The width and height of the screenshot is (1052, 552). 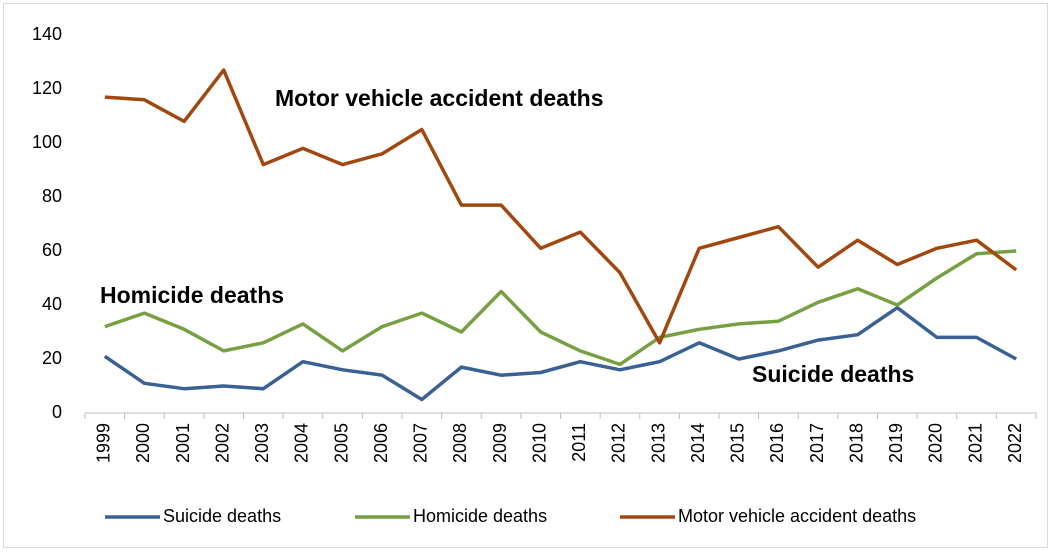 What do you see at coordinates (936, 443) in the screenshot?
I see `x-tick-label: 2020` at bounding box center [936, 443].